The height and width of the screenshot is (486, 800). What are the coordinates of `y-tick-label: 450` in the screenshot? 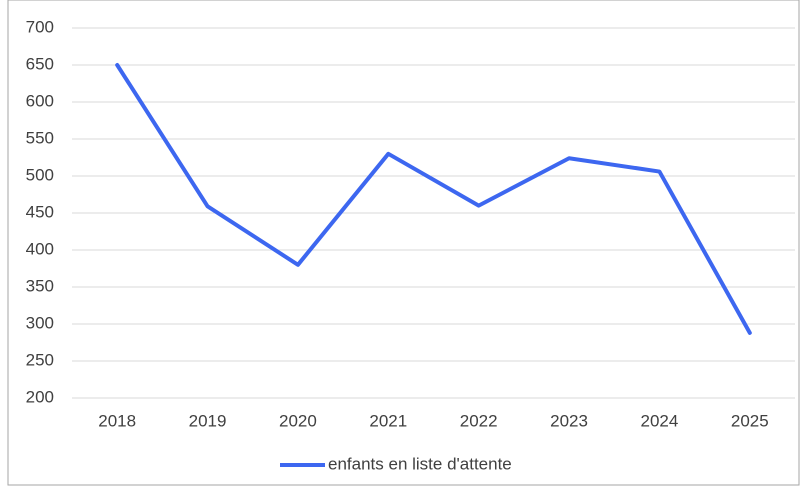 It's located at (40, 211).